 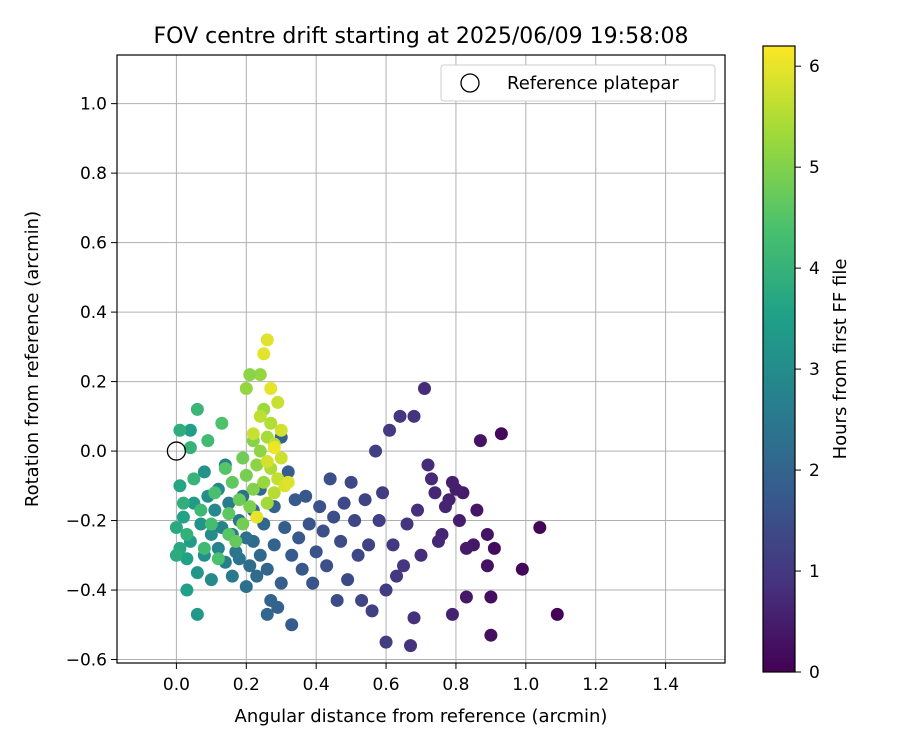 What do you see at coordinates (86, 661) in the screenshot?
I see `y-tick-label: −0.6` at bounding box center [86, 661].